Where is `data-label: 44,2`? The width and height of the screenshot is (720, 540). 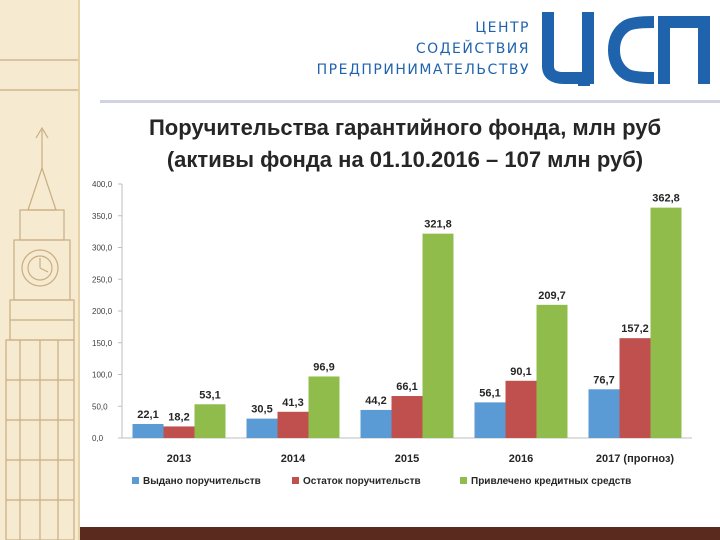
data-label: 44,2 is located at coordinates (375, 401).